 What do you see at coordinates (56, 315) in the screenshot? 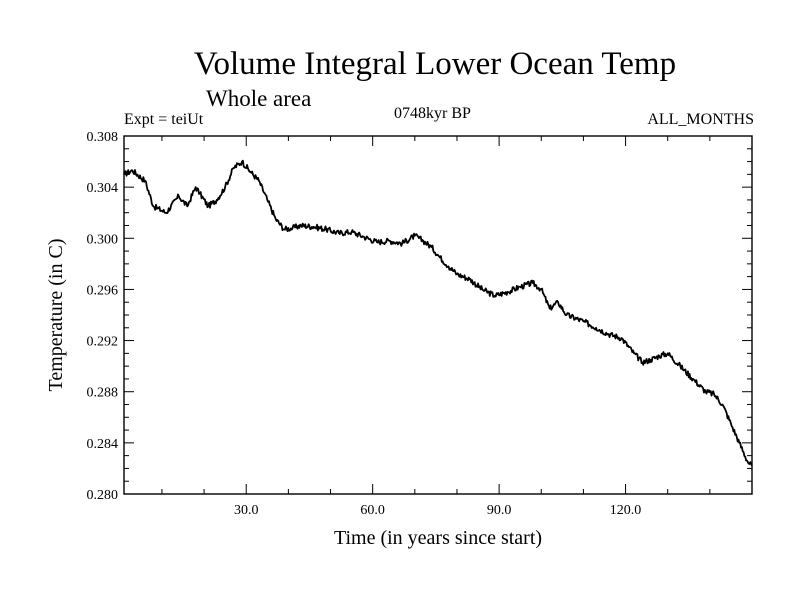
I see `y-axis-label: Temperature (in C)` at bounding box center [56, 315].